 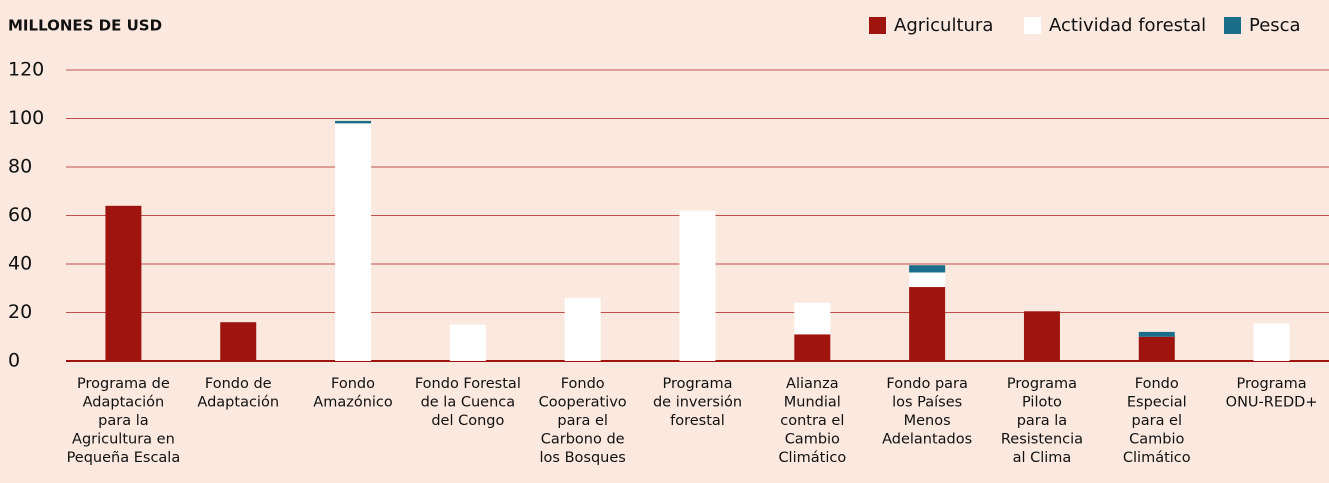 I want to click on legend-label: Pesca, so click(x=1275, y=25).